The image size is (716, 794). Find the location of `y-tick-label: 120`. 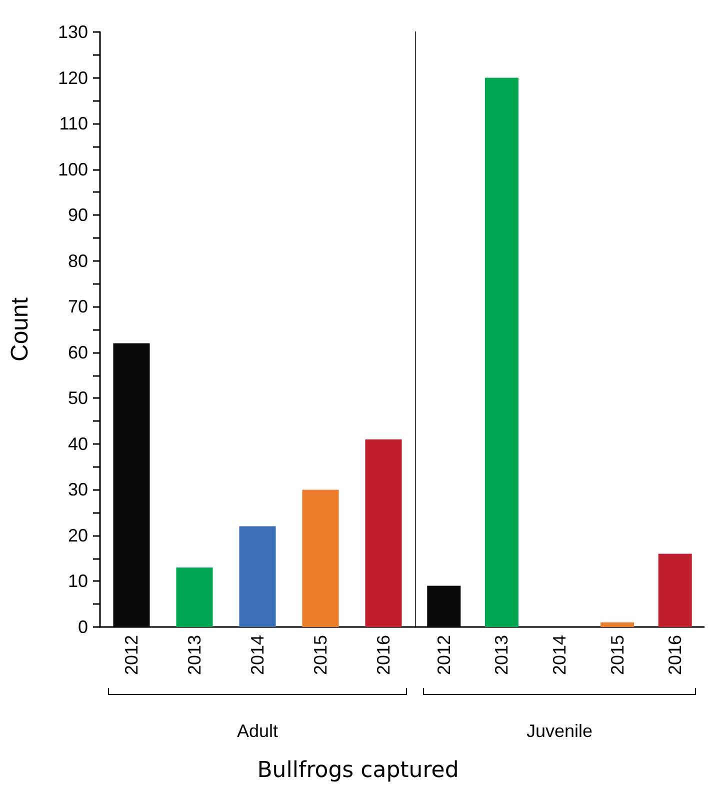

y-tick-label: 120 is located at coordinates (73, 78).